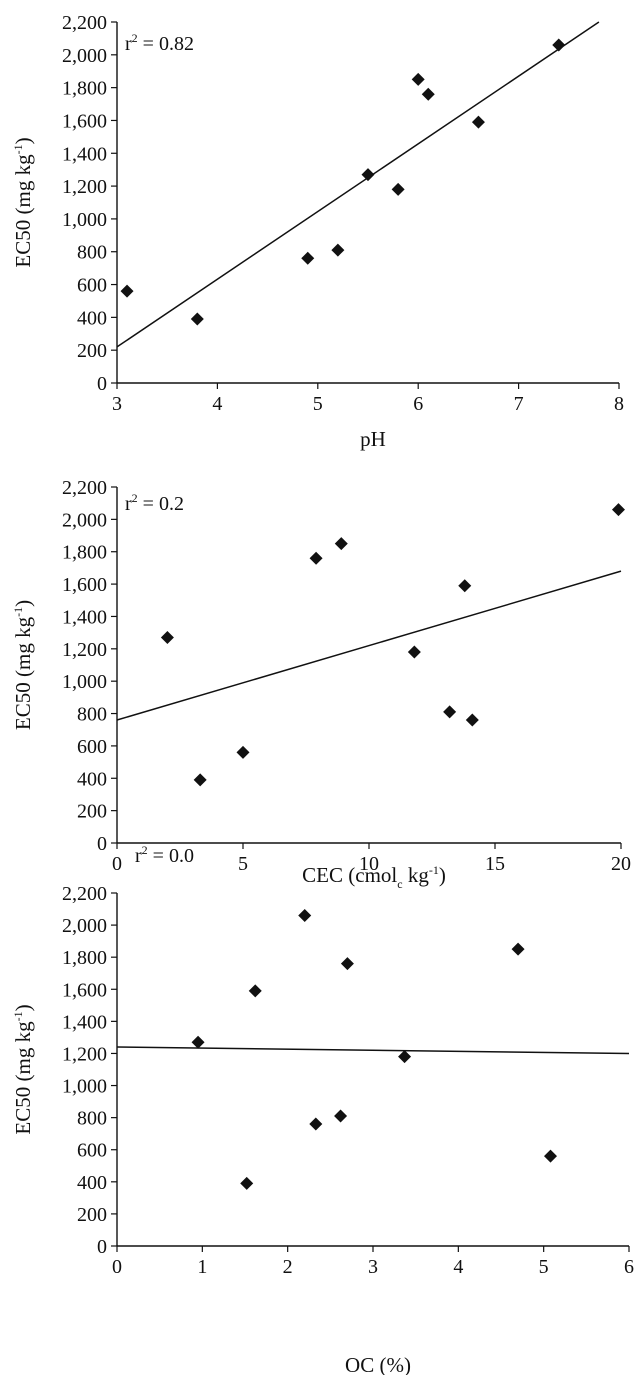  I want to click on x-tick-label: 20, so click(621, 864).